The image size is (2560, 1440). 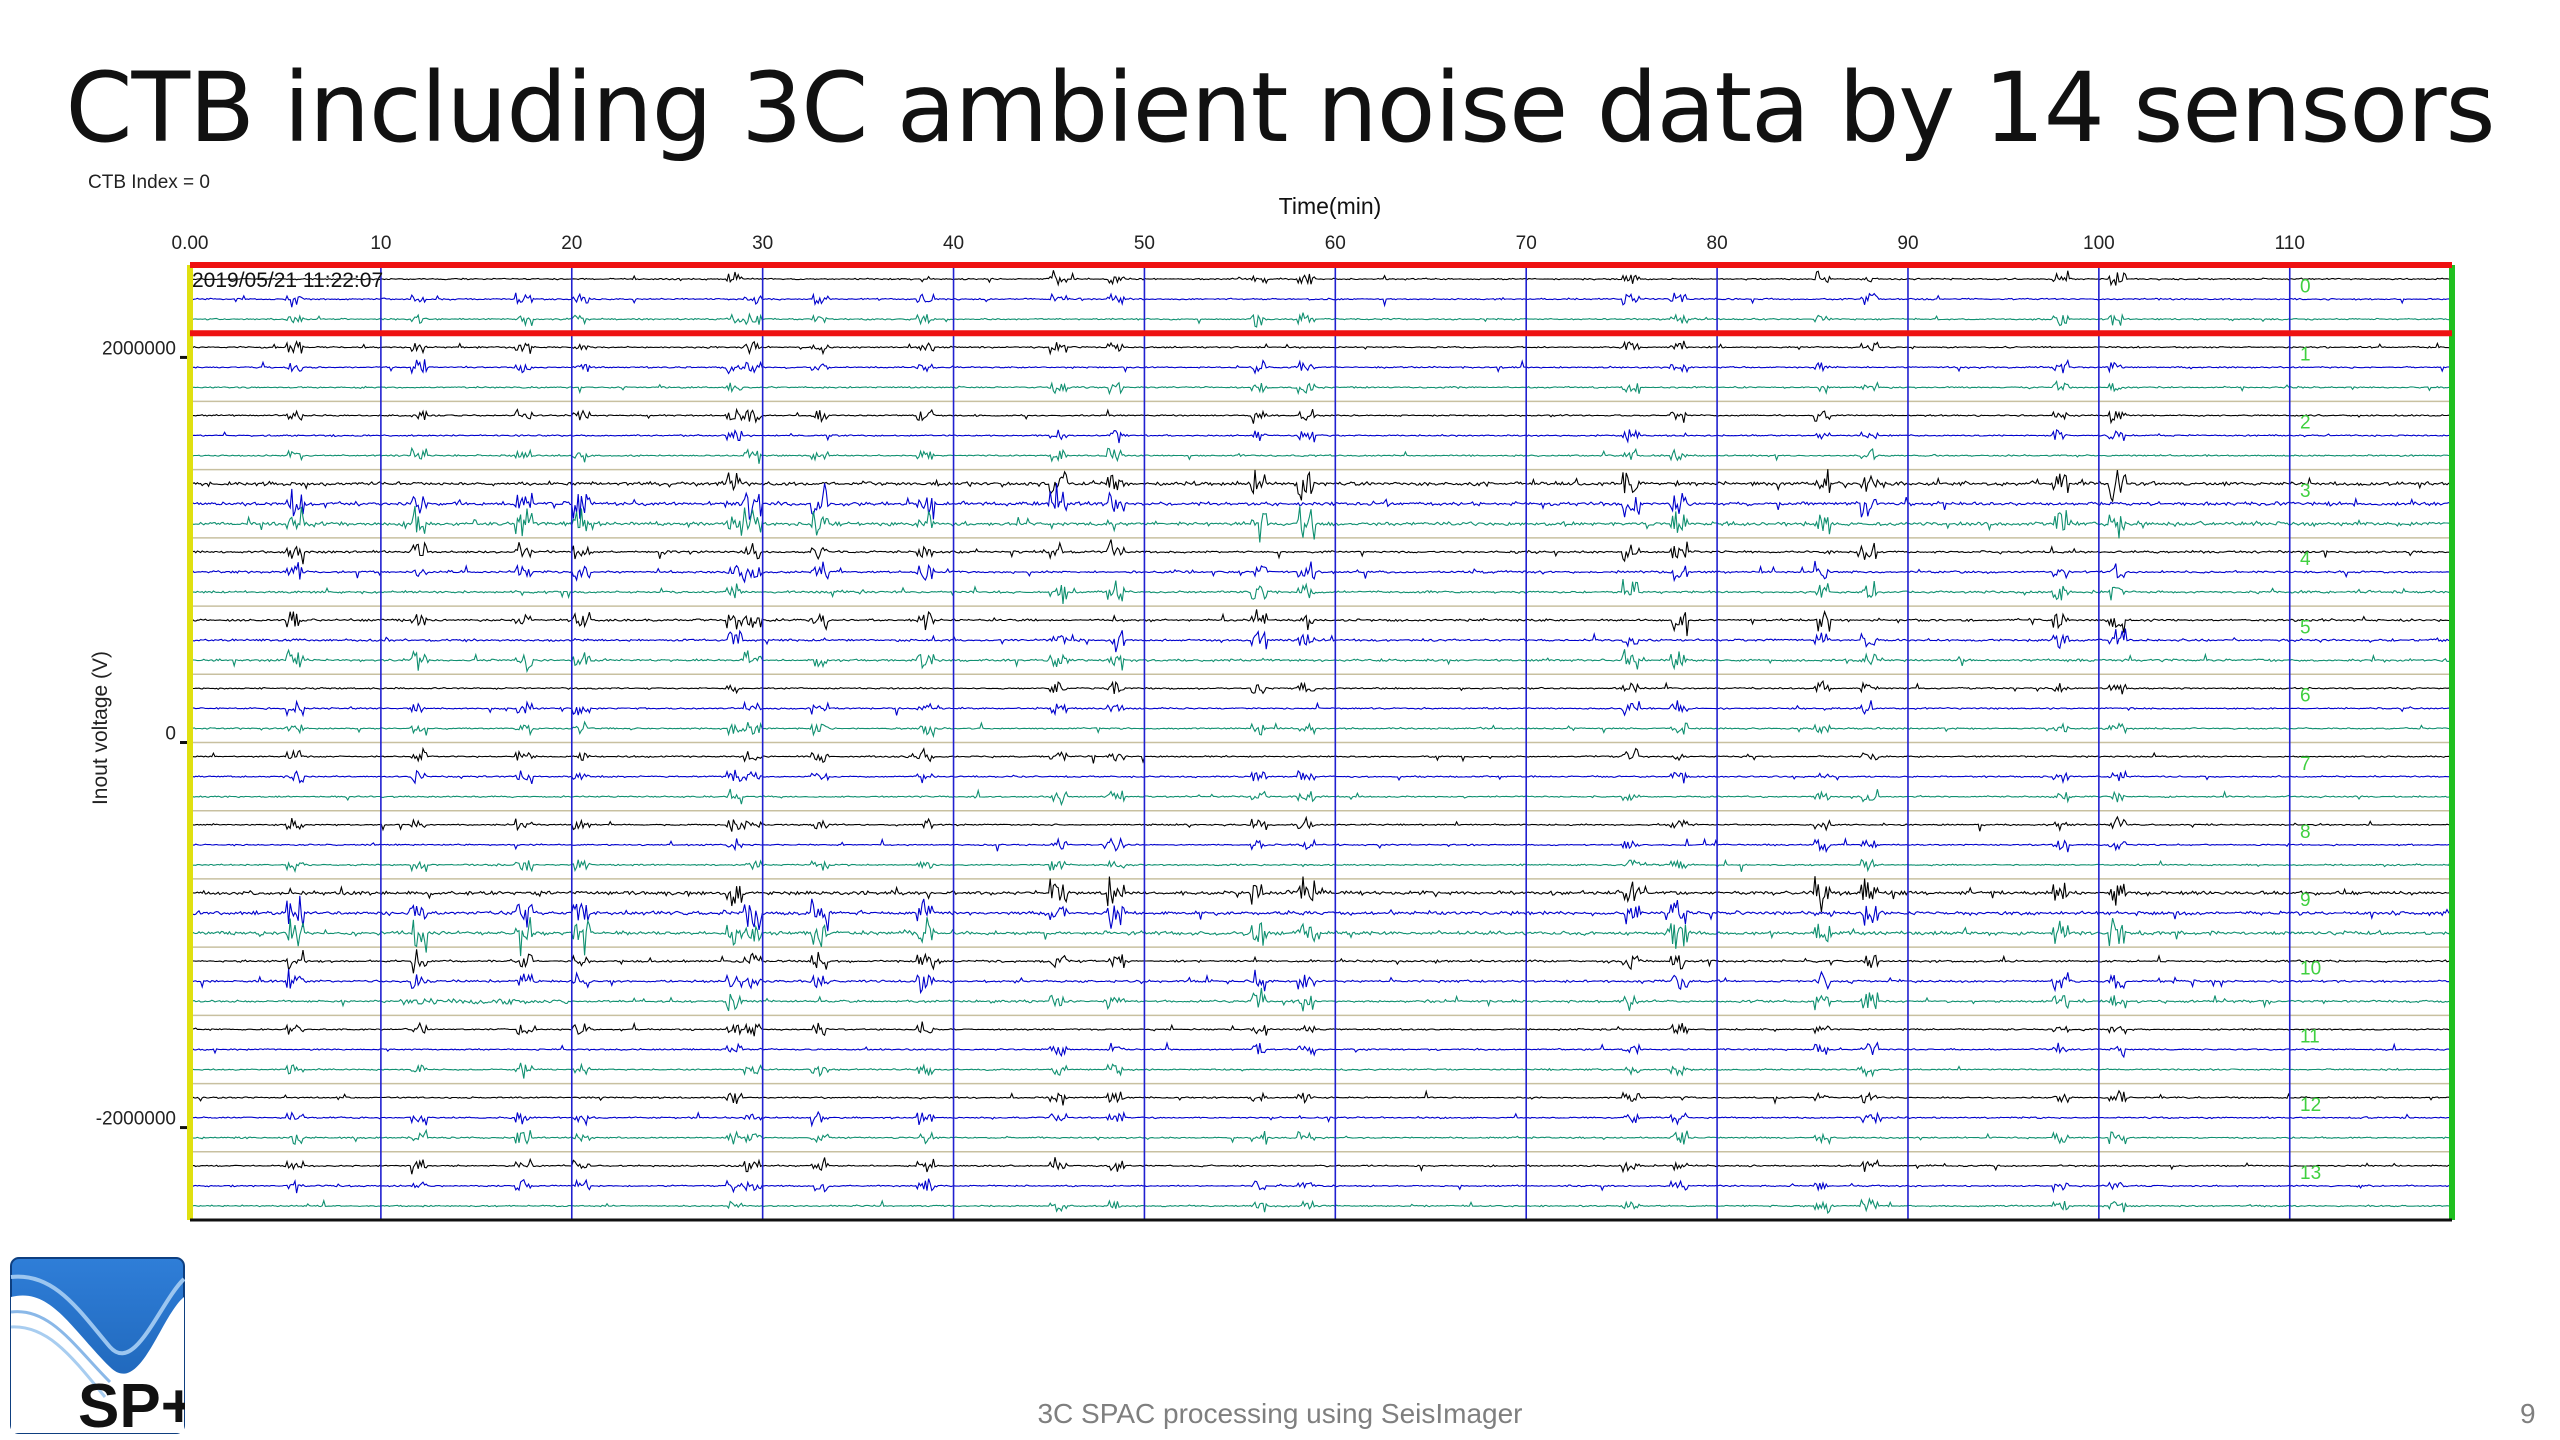 What do you see at coordinates (2305, 286) in the screenshot?
I see `channel-label: 0` at bounding box center [2305, 286].